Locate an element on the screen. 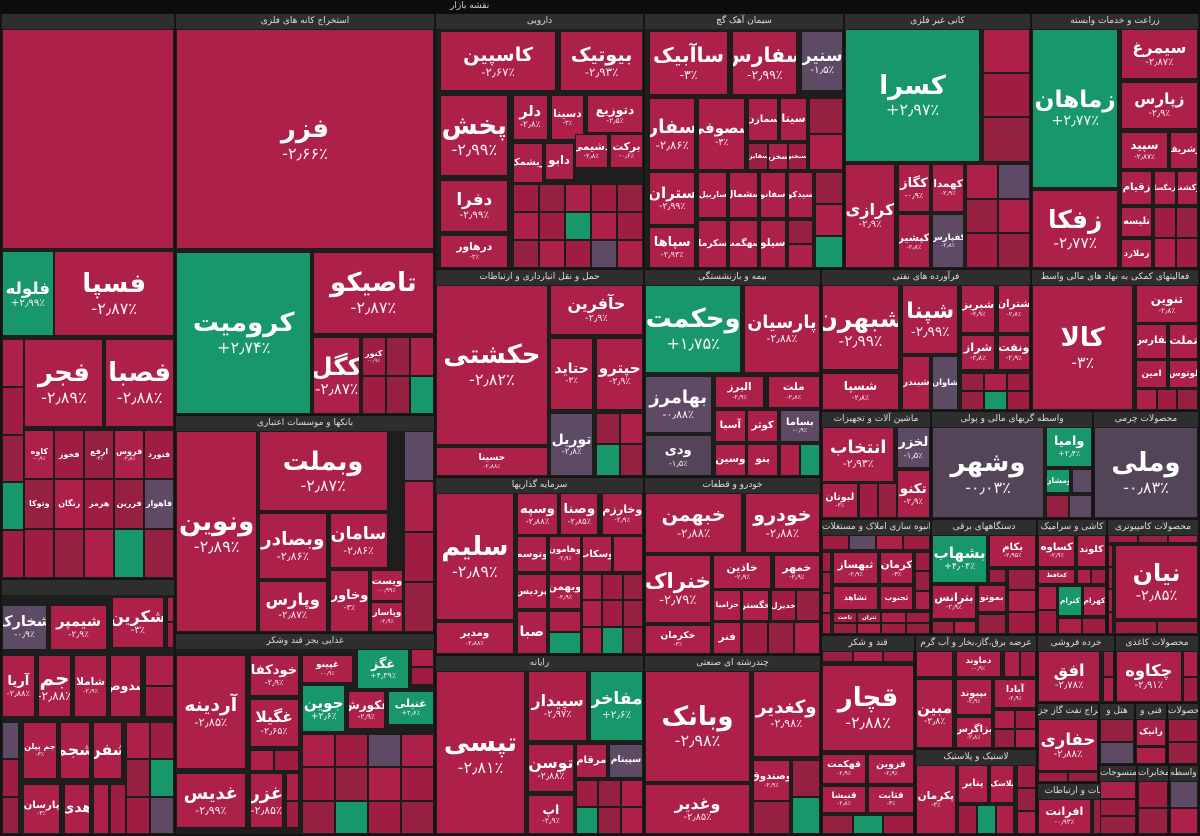  stock-tile: سپیدار -۲٫۹۷٪ is located at coordinates (558, 706).